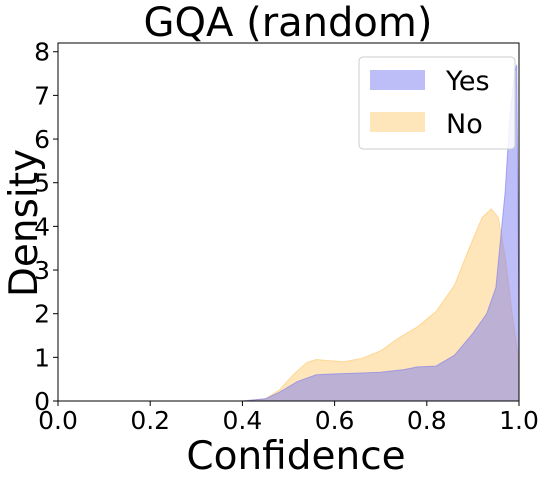 The height and width of the screenshot is (482, 548). I want to click on y-tick-label: 7, so click(42, 95).